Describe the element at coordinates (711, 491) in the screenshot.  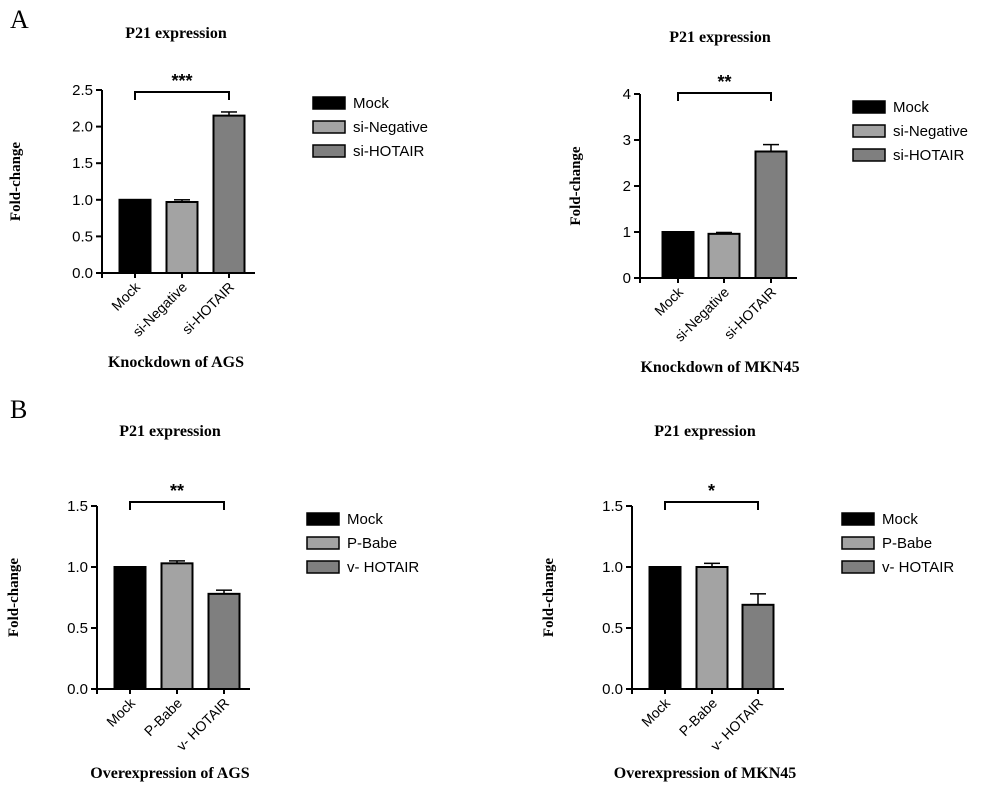
I see `significance-label: *` at that location.